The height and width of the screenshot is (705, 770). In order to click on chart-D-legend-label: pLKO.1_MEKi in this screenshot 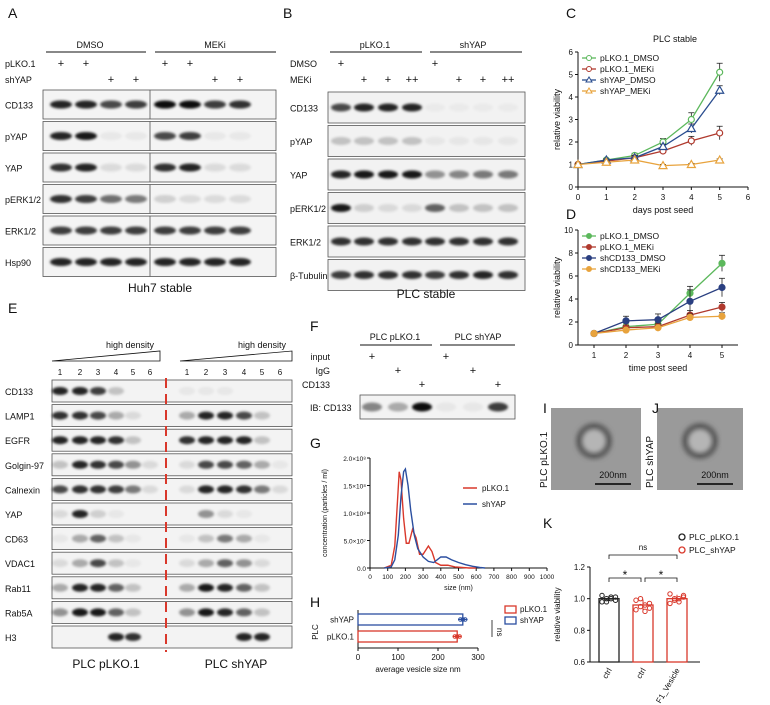, I will do `click(627, 247)`.